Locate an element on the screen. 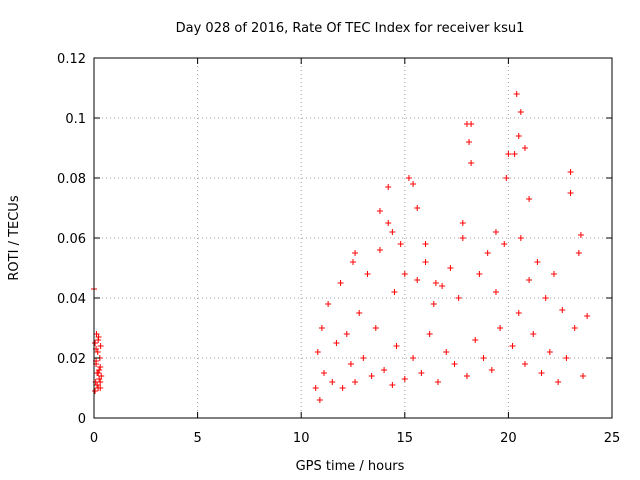  y-axis-label: ROTI / TECUs is located at coordinates (14, 237).